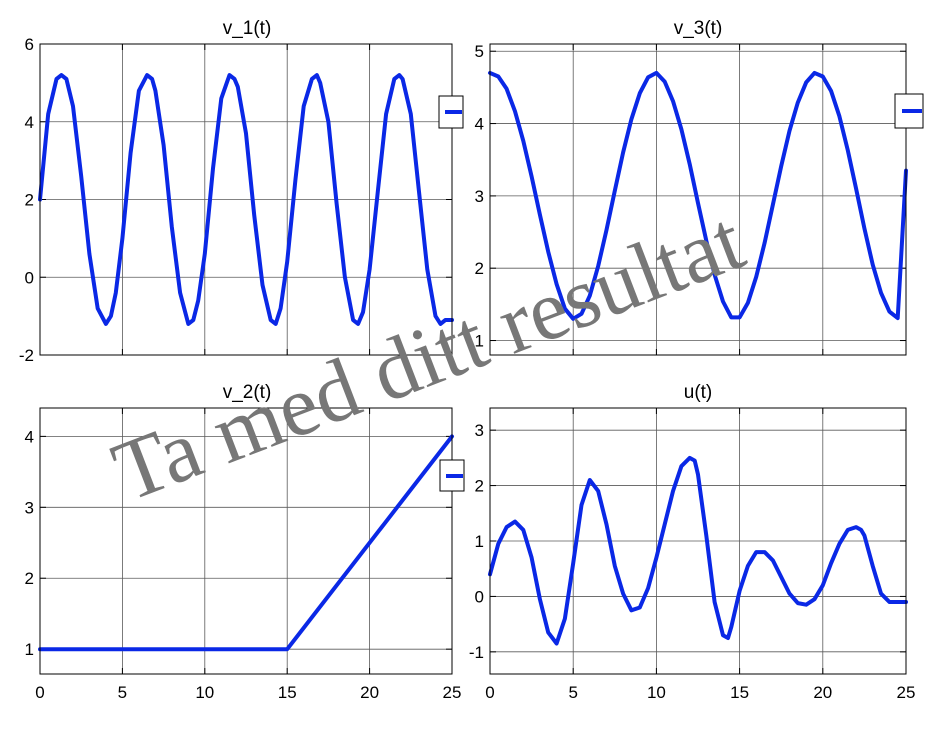 The height and width of the screenshot is (730, 948). Describe the element at coordinates (26, 355) in the screenshot. I see `ytick-label-v1-0: -2` at that location.